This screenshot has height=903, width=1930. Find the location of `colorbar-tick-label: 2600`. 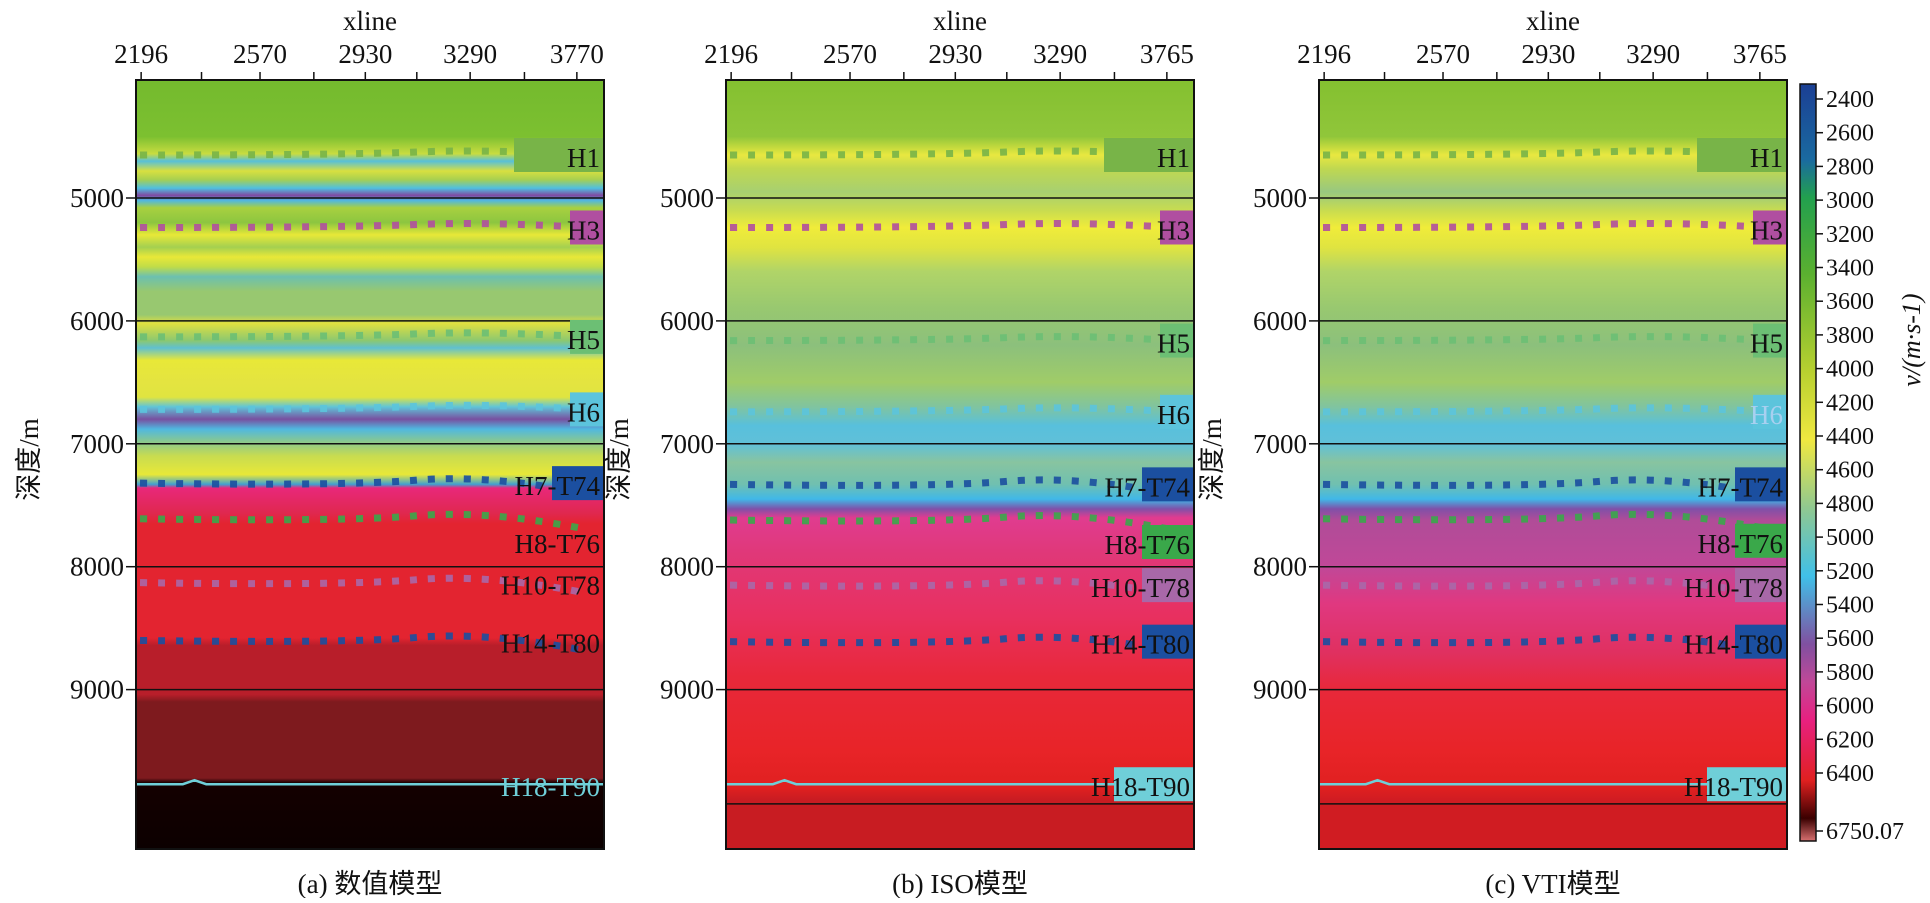

colorbar-tick-label: 2600 is located at coordinates (1850, 134).